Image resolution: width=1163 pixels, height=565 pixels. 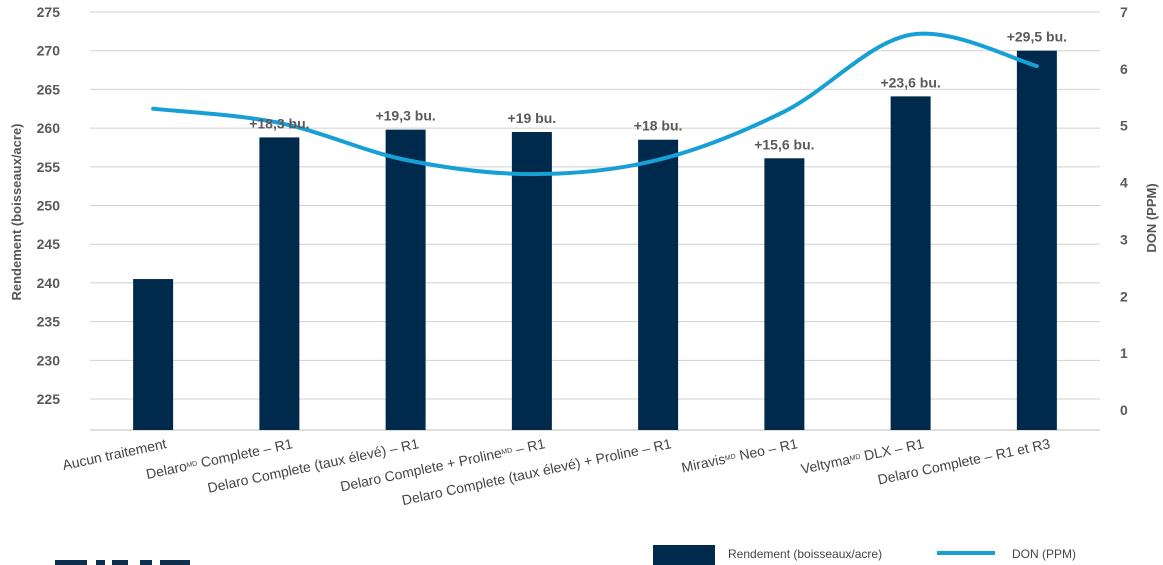 I want to click on left-axis-title: Rendement (boisseaux/acre), so click(x=16, y=211).